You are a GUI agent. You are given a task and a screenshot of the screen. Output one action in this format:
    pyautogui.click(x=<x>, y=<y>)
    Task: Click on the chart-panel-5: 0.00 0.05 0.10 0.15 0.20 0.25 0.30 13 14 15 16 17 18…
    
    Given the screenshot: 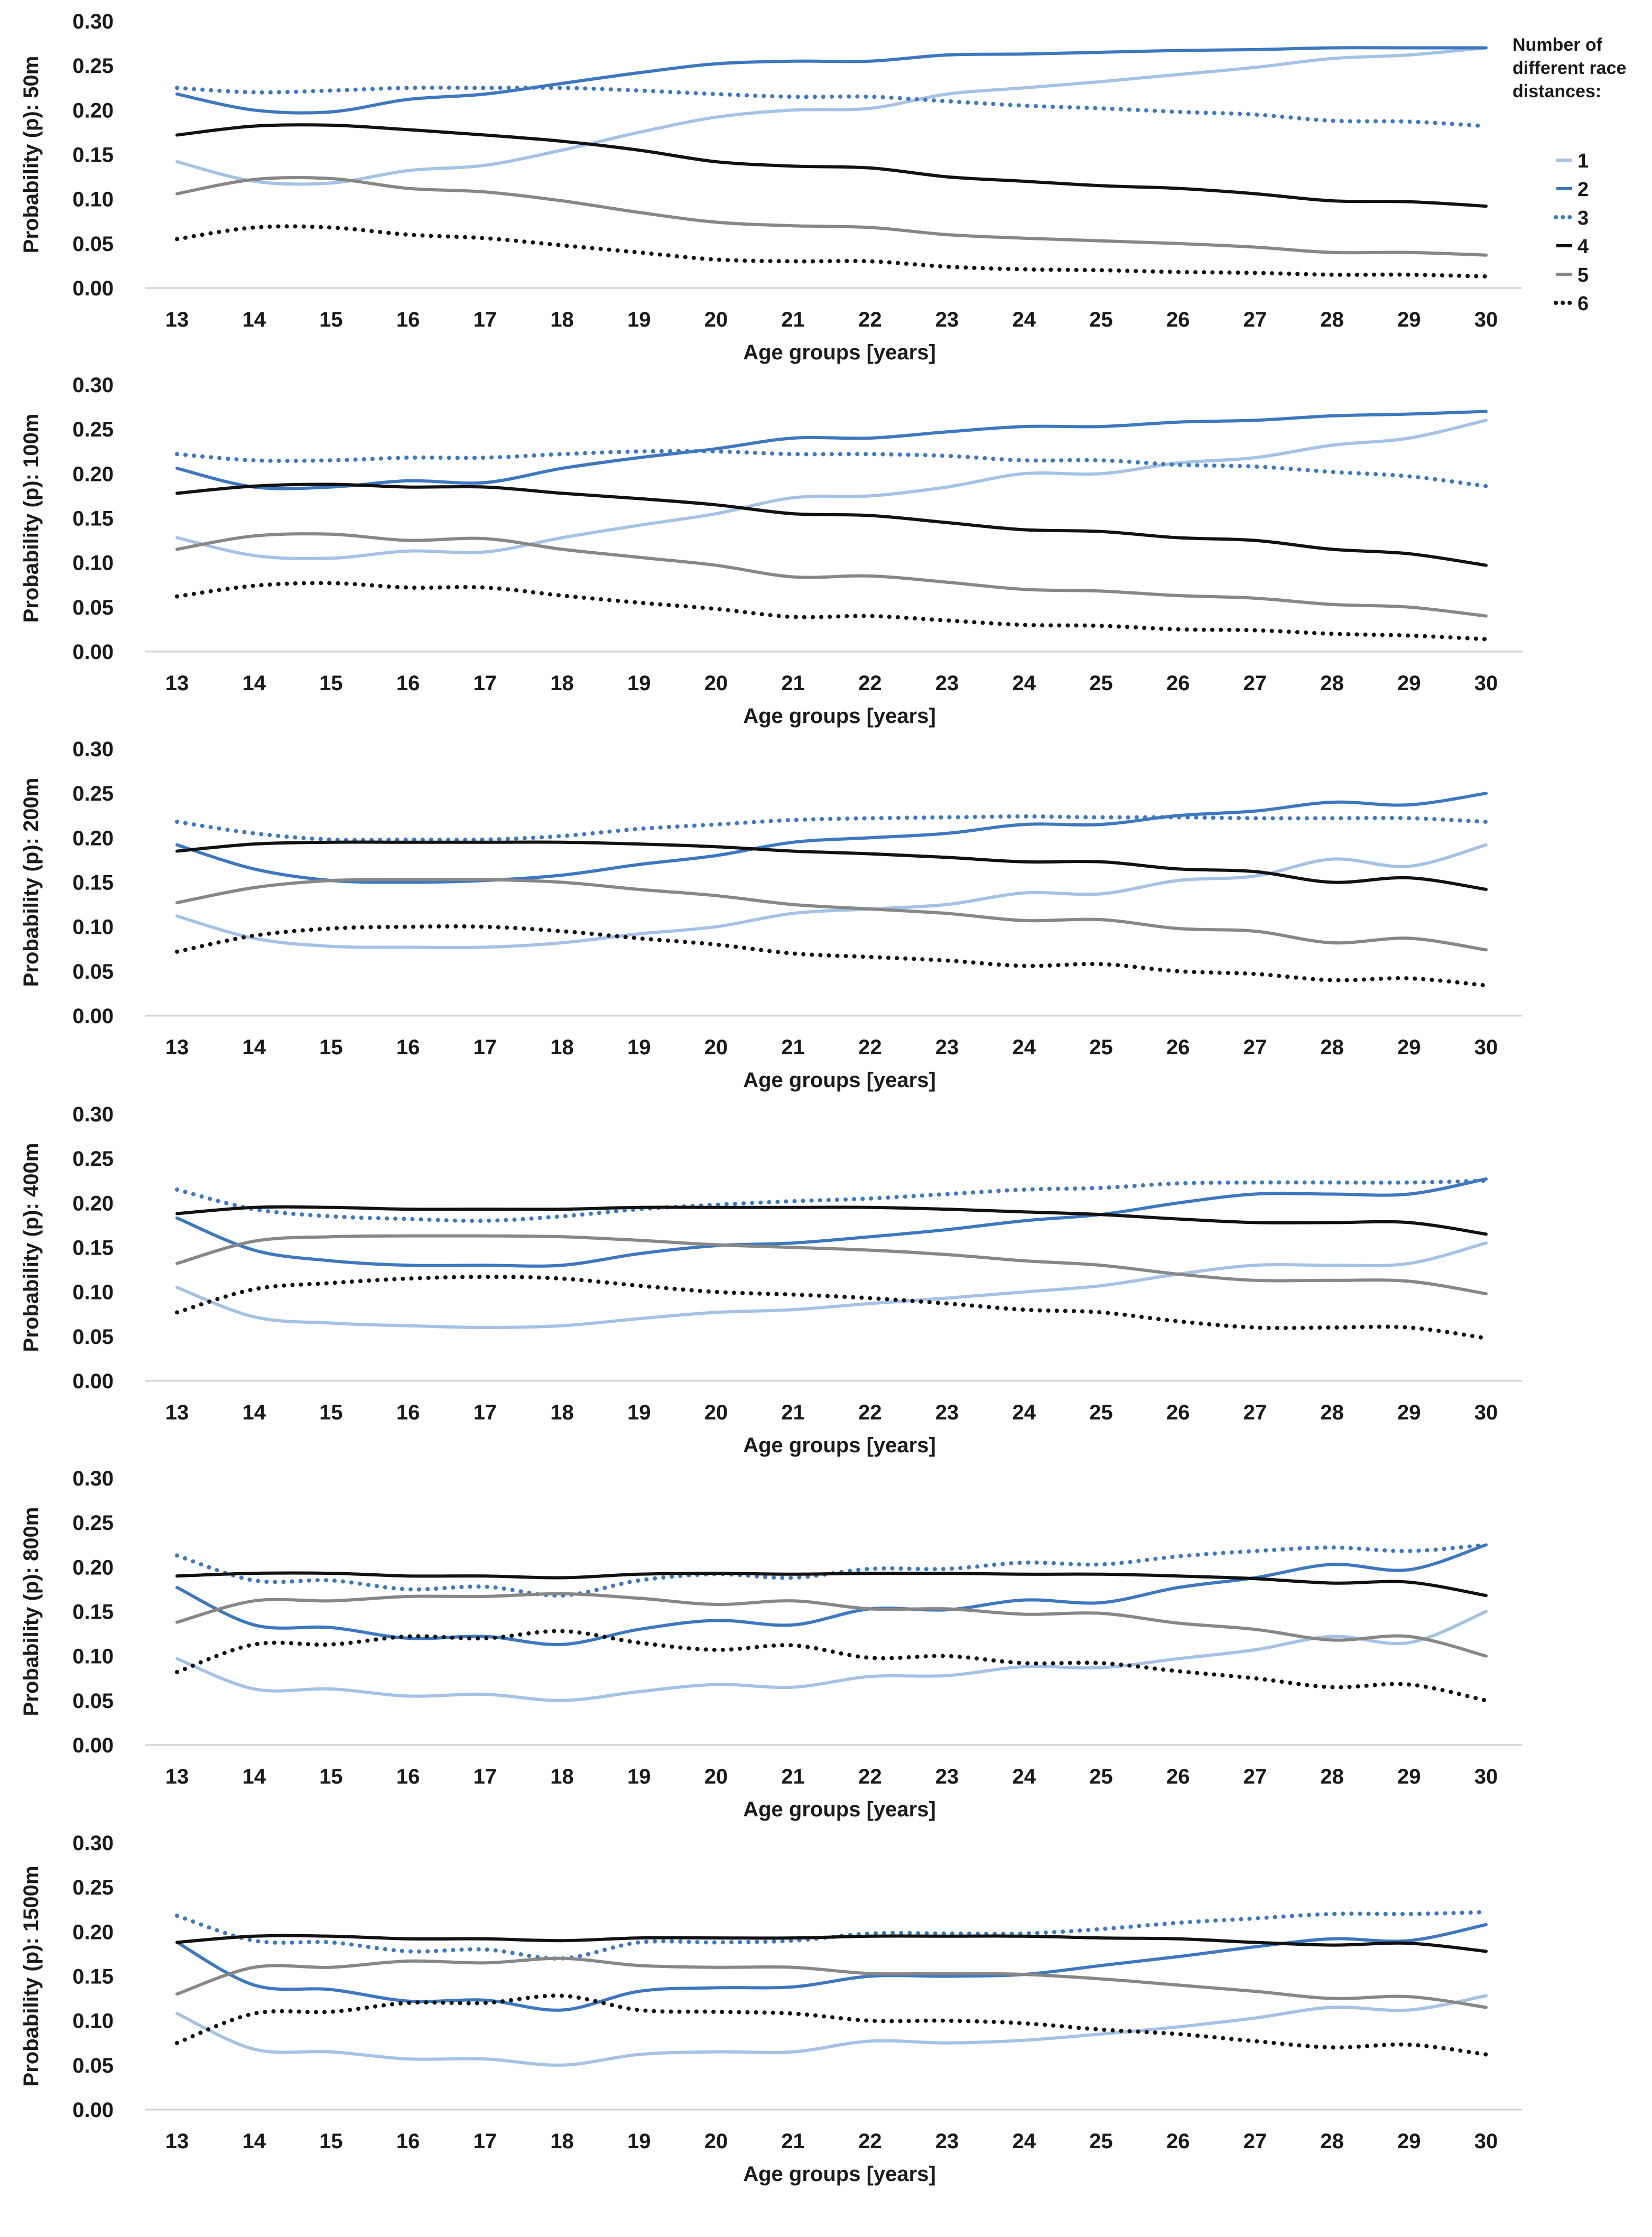 What is the action you would take?
    pyautogui.click(x=771, y=1644)
    